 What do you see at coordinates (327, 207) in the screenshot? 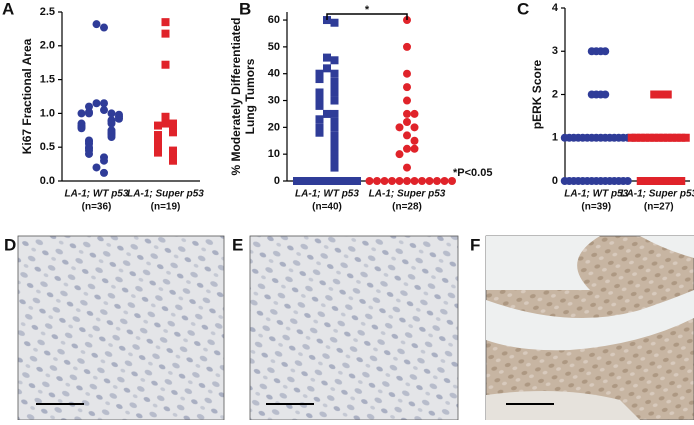
I see `group-size: (n=40)` at bounding box center [327, 207].